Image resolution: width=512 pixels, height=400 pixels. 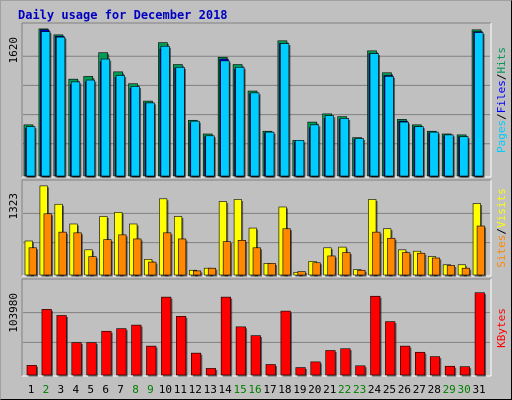 What do you see at coordinates (90, 389) in the screenshot?
I see `x-tick-label: 5` at bounding box center [90, 389].